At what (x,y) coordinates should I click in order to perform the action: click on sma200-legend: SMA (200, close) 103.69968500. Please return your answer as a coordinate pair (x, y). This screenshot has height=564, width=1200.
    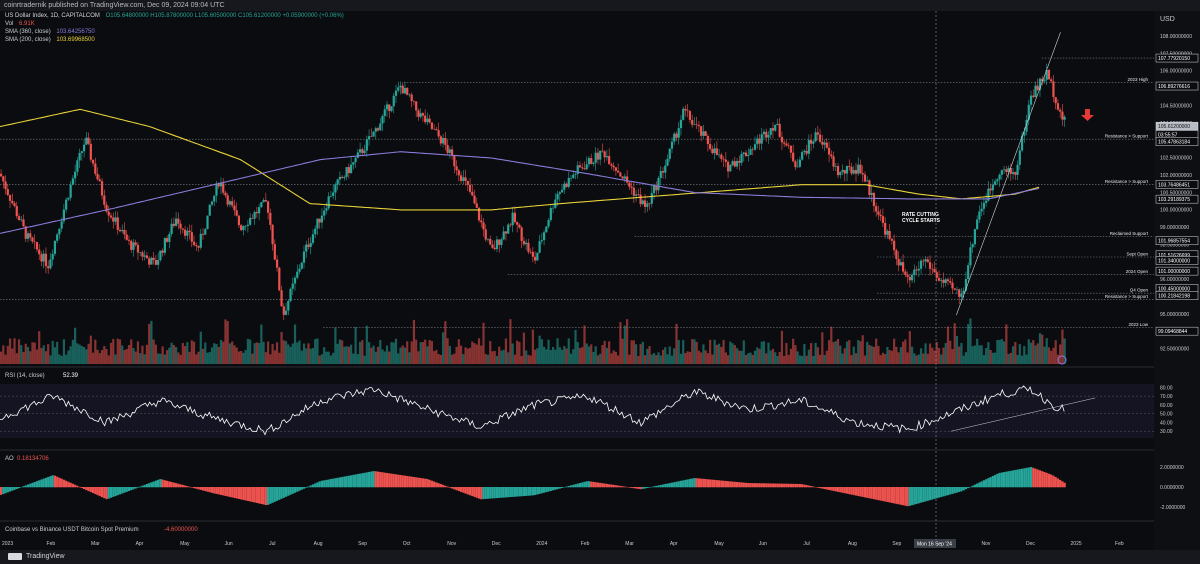
    Looking at the image, I should click on (52, 40).